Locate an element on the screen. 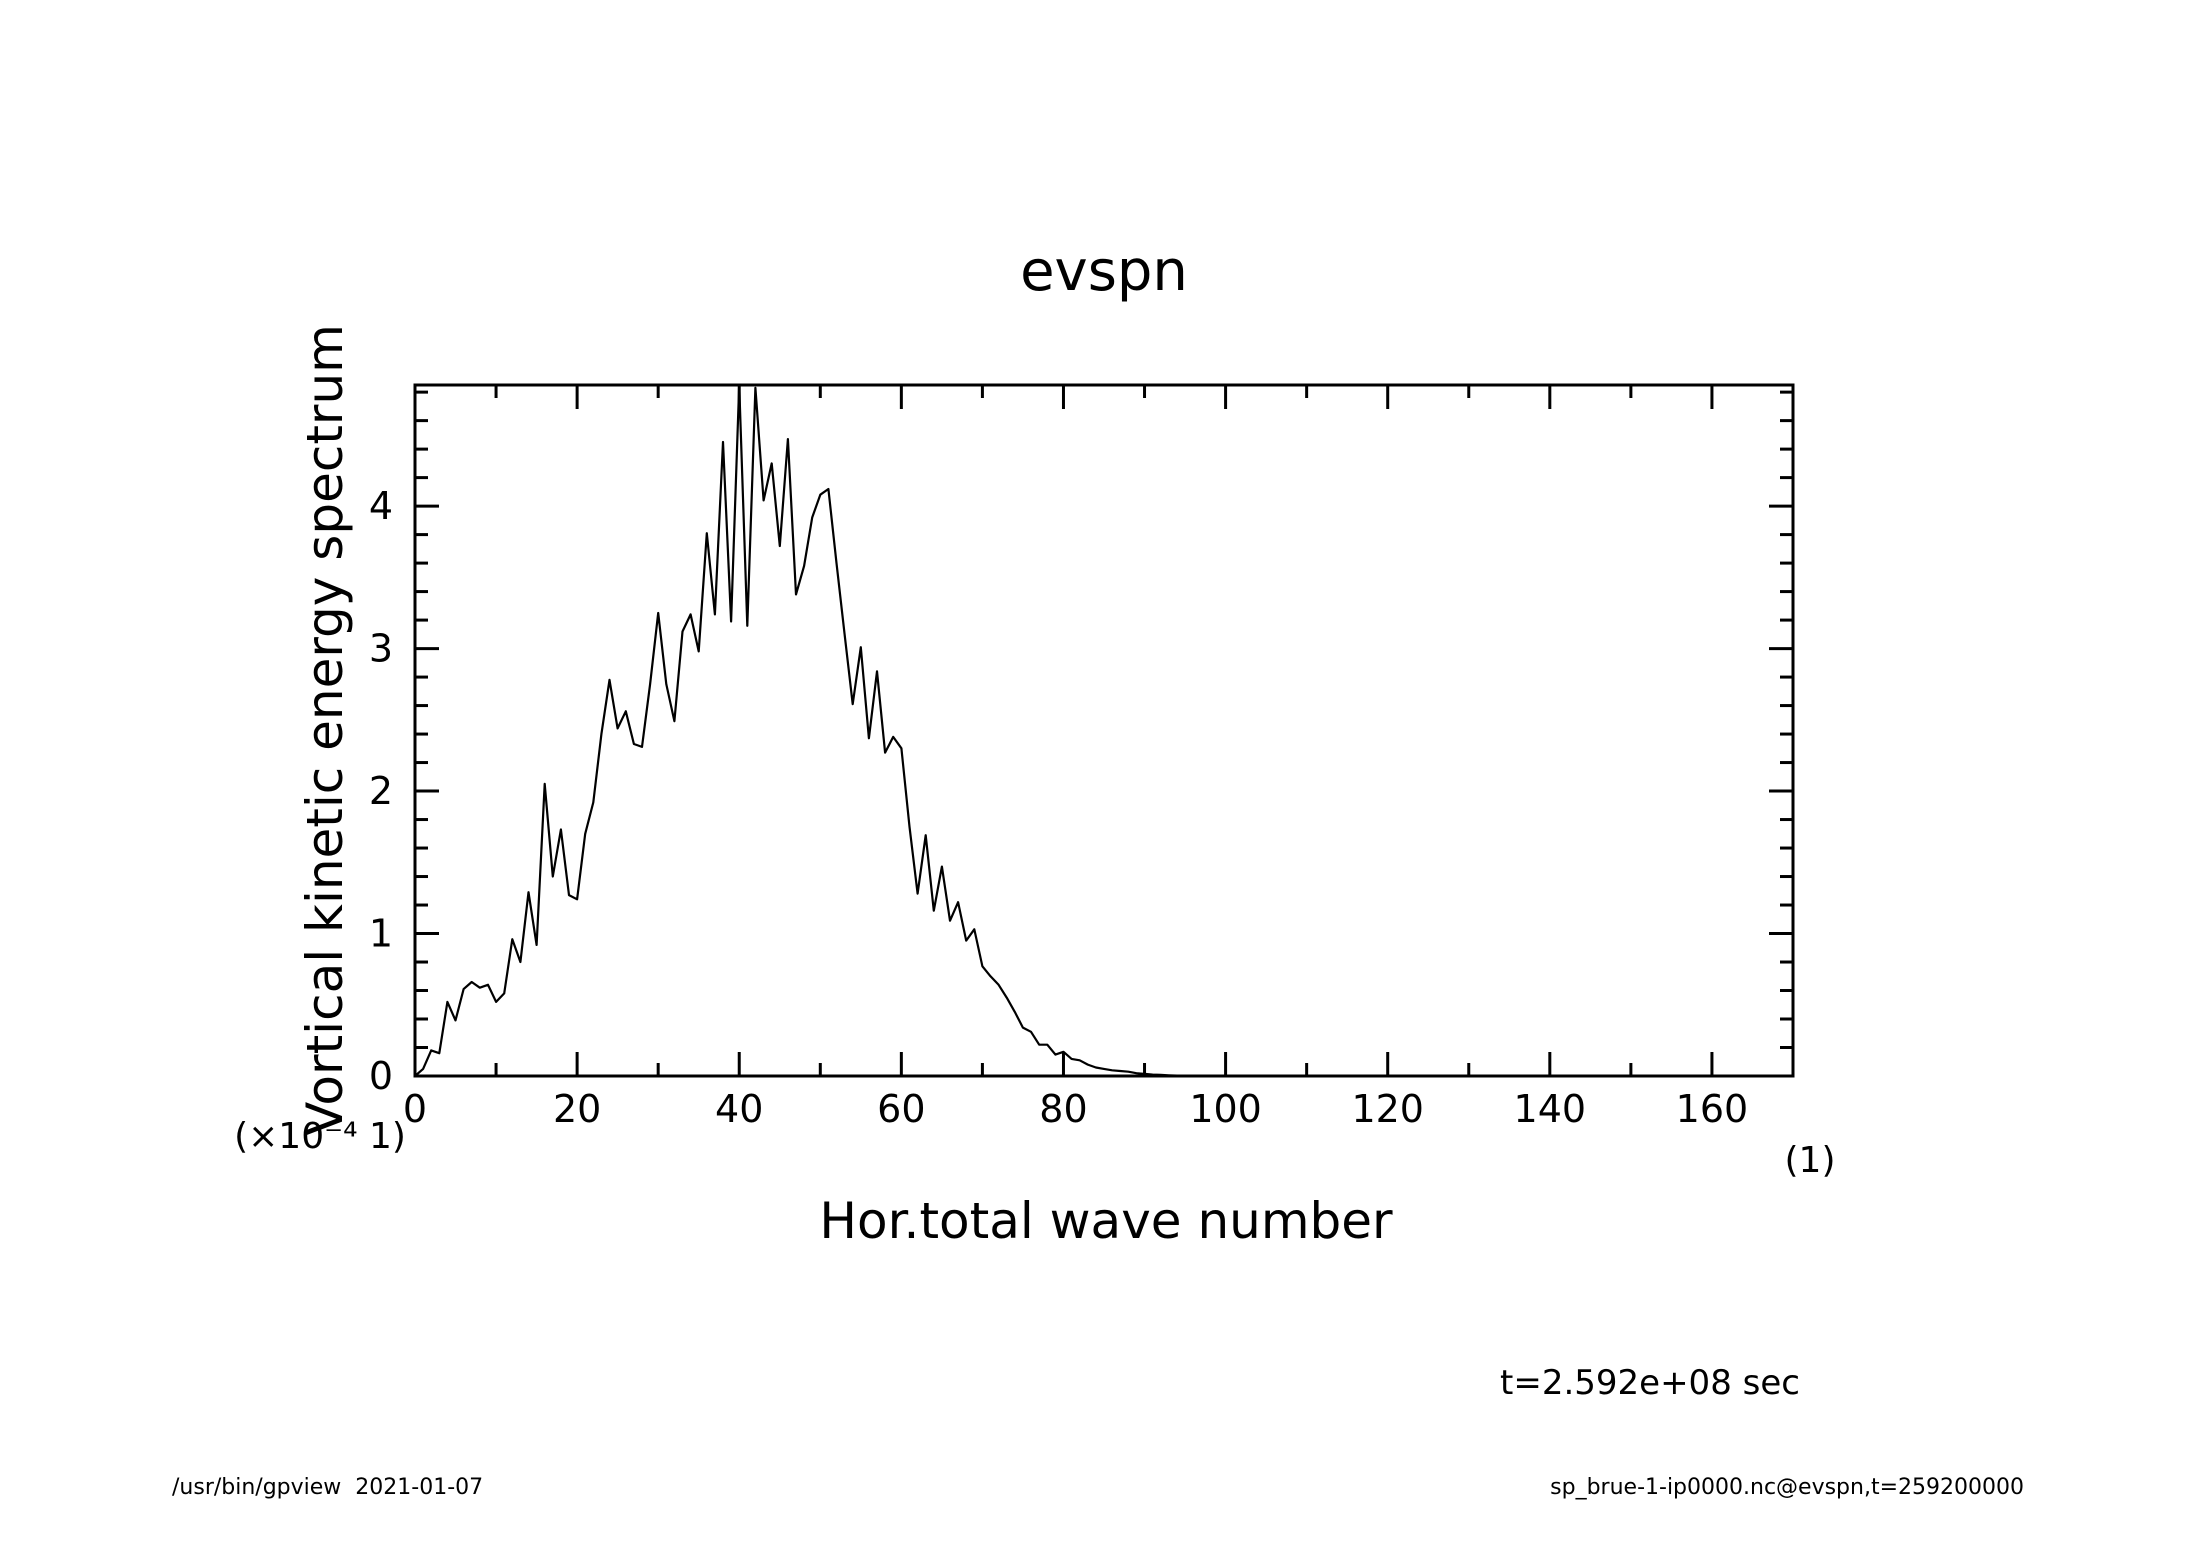 This screenshot has height=1546, width=2188. footer-right: sp_brue-1-ip0000.nc@evspn,t=259200000 is located at coordinates (1787, 1487).